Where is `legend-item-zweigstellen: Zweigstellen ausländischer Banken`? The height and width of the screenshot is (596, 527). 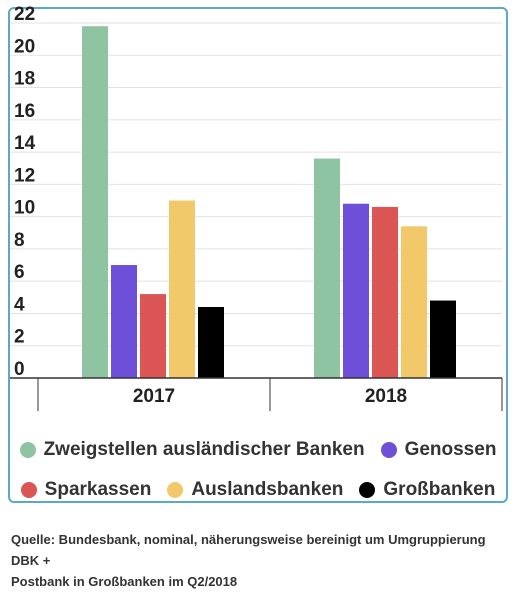 legend-item-zweigstellen: Zweigstellen ausländischer Banken is located at coordinates (192, 450).